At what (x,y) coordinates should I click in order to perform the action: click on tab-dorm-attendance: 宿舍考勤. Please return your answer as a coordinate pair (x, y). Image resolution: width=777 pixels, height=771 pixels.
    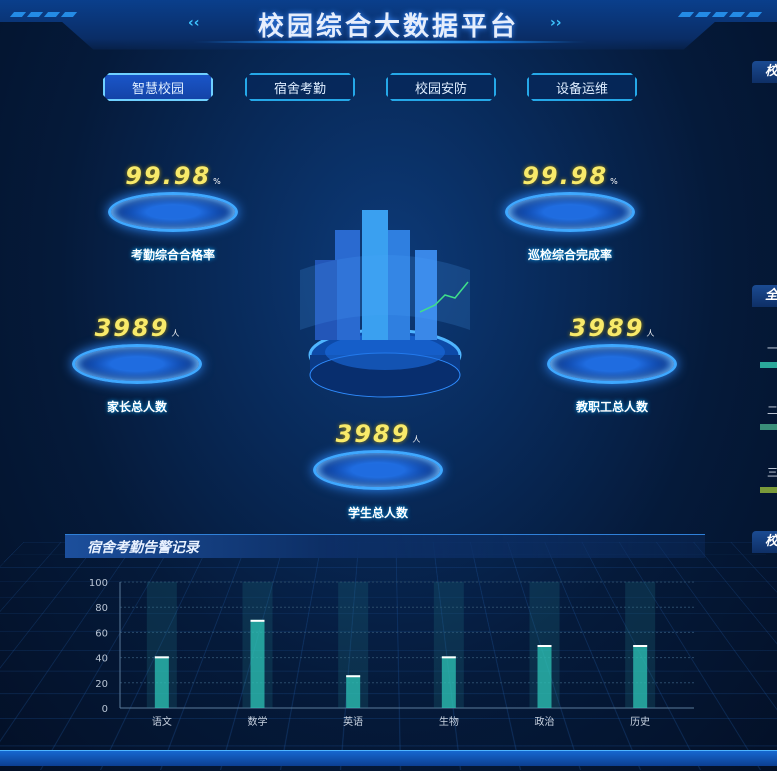
    Looking at the image, I should click on (300, 87).